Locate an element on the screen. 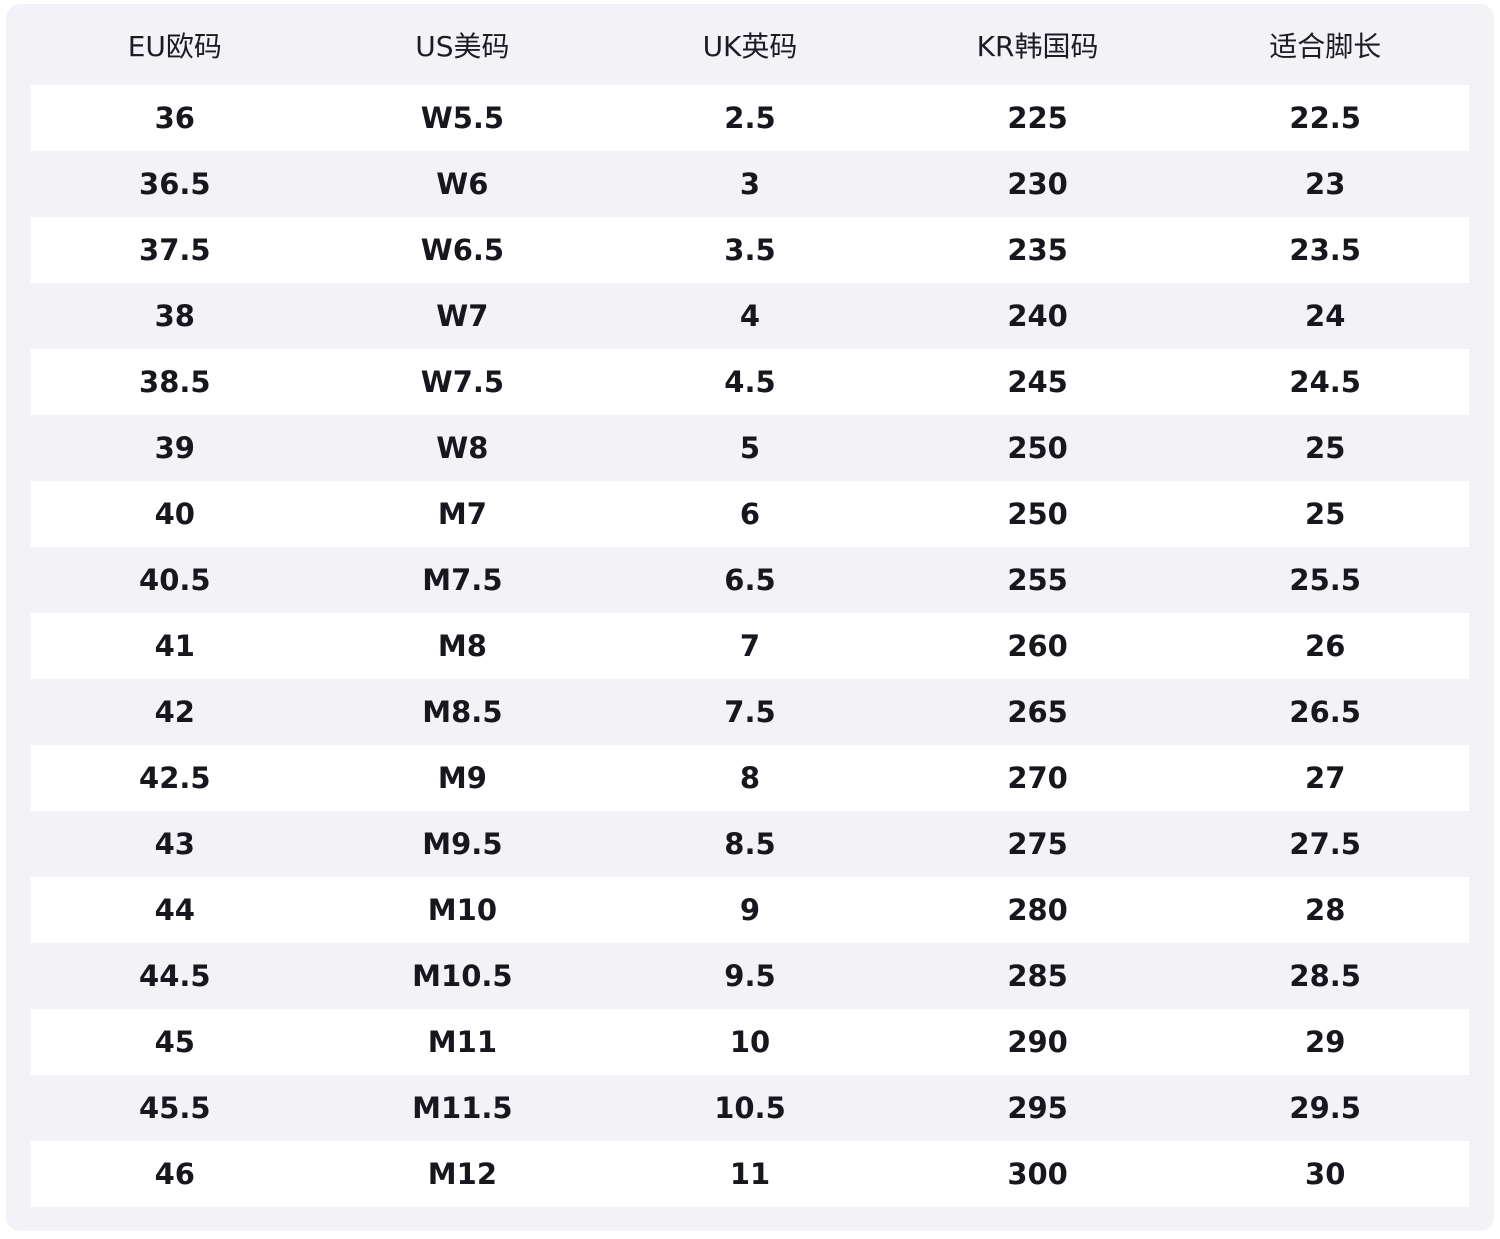  table-cell-uk: 4.5 is located at coordinates (750, 382).